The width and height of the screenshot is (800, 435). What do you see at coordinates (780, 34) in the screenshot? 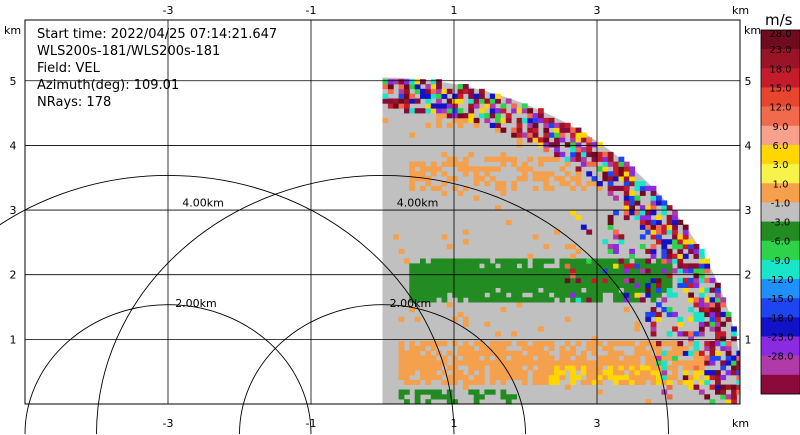
I see `colorbar-label: 28.0` at bounding box center [780, 34].